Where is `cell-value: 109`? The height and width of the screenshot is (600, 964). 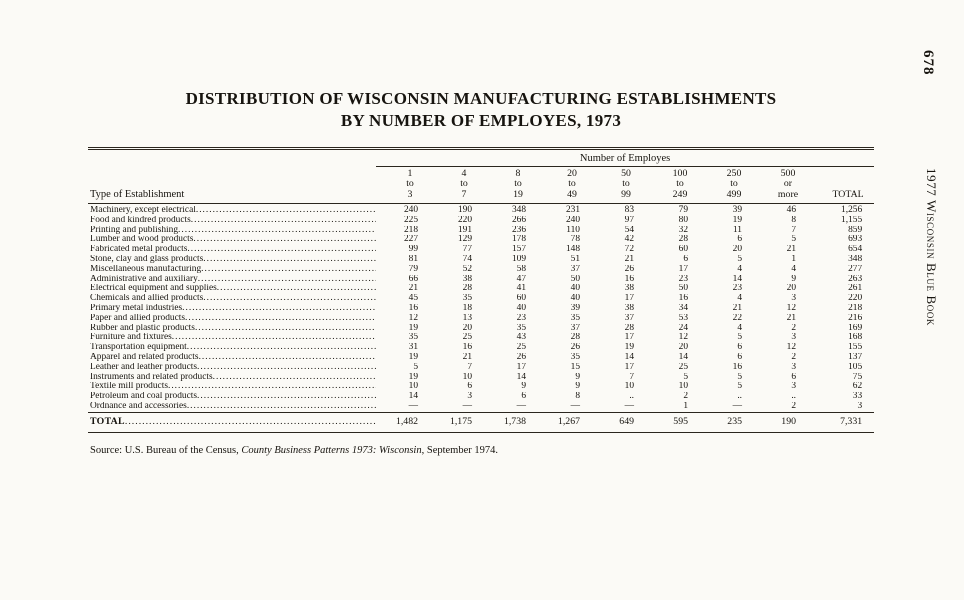
cell-value: 109 is located at coordinates (518, 259).